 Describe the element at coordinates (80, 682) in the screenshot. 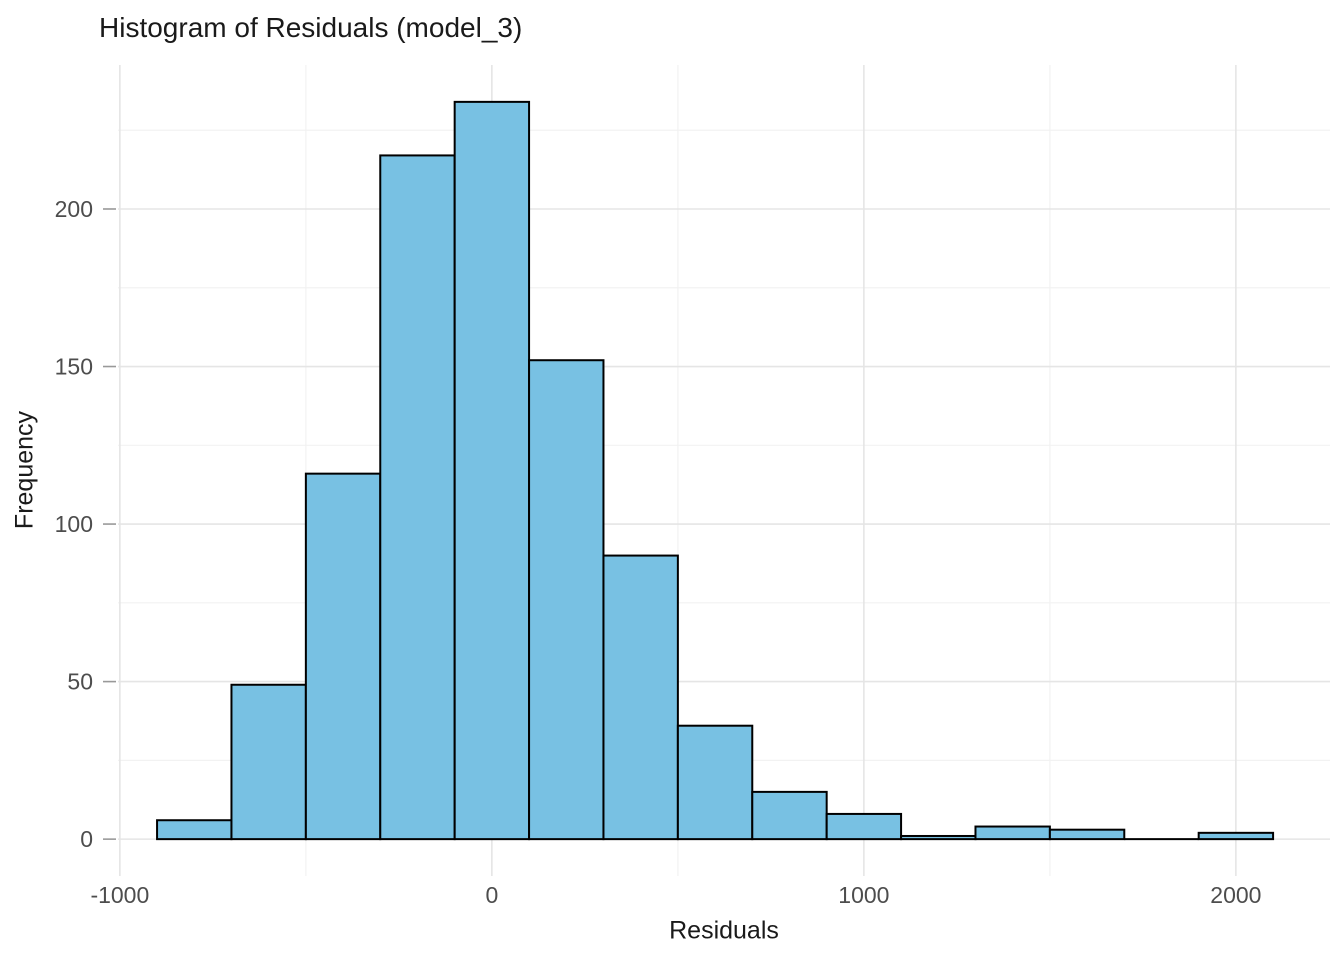

I see `y-tick-label: 50` at that location.